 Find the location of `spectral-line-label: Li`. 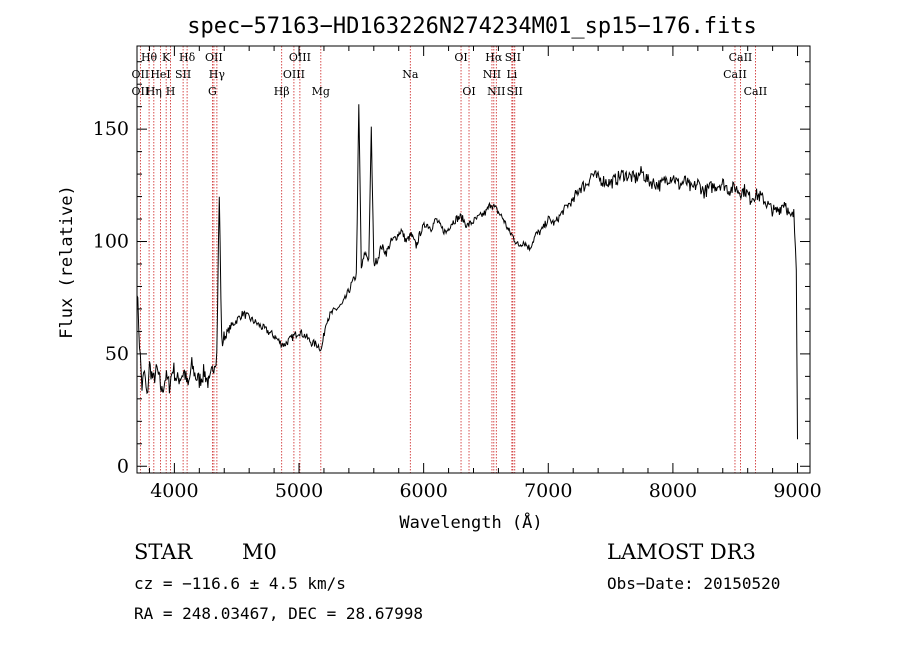

spectral-line-label: Li is located at coordinates (511, 74).